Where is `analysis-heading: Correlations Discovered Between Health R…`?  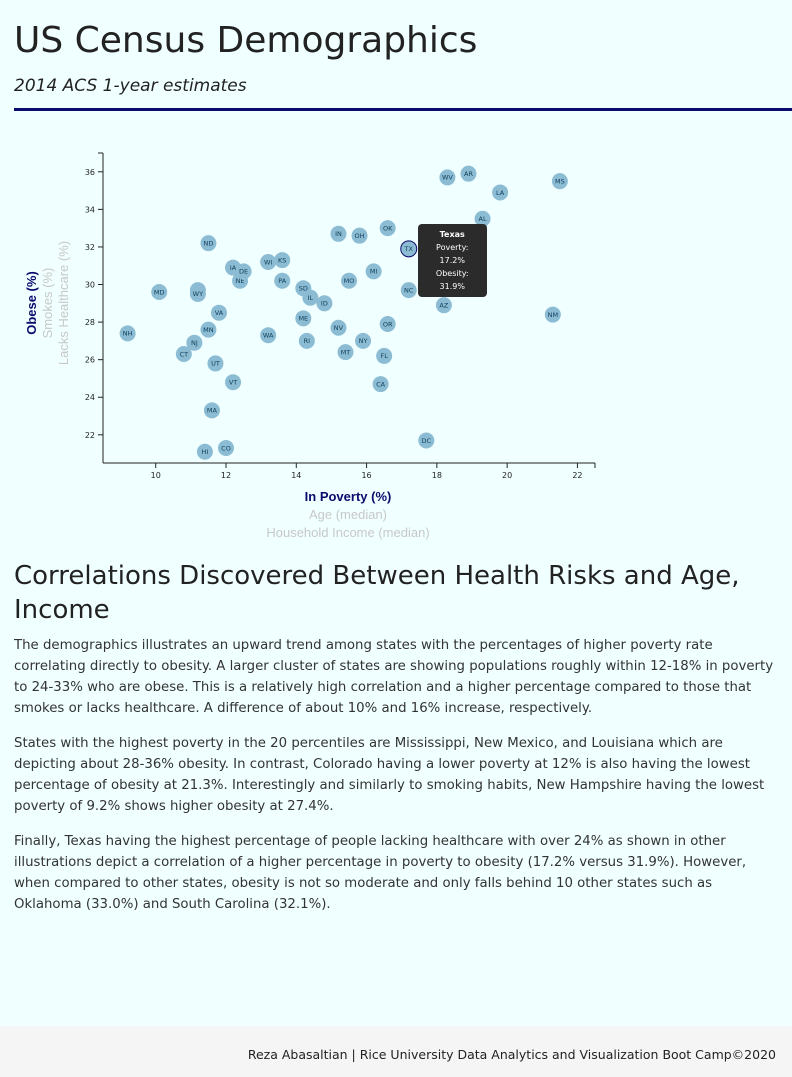
analysis-heading: Correlations Discovered Between Health R… is located at coordinates (377, 593).